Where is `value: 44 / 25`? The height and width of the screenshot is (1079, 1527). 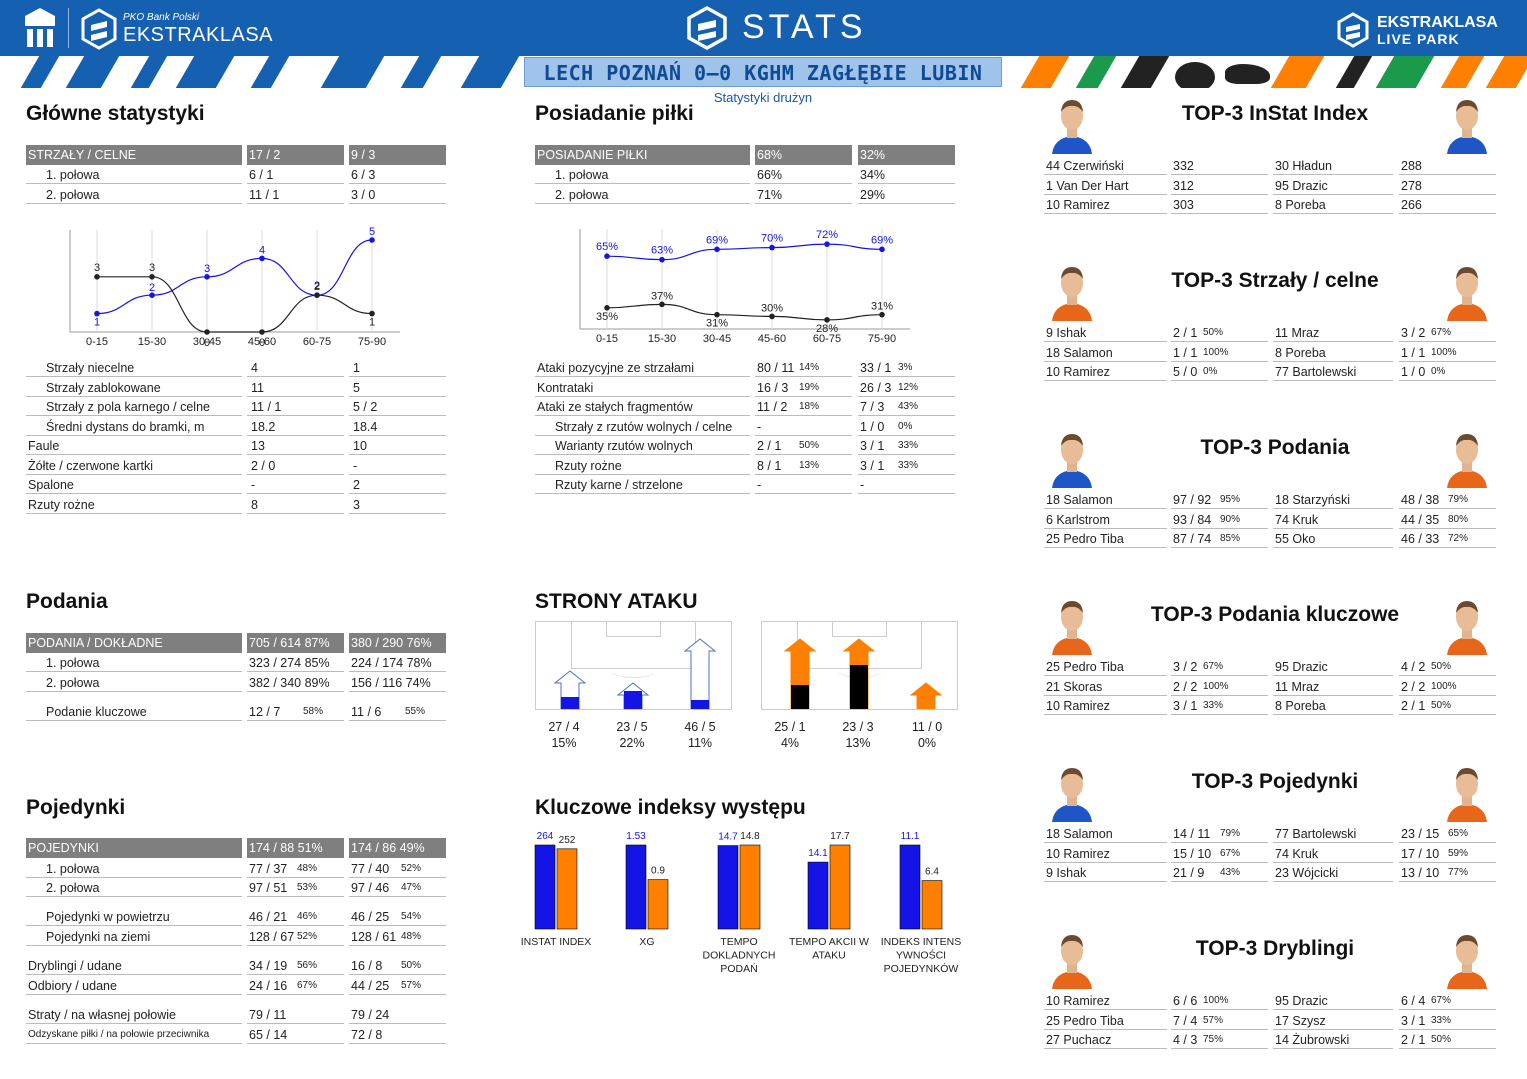 value: 44 / 25 is located at coordinates (370, 986).